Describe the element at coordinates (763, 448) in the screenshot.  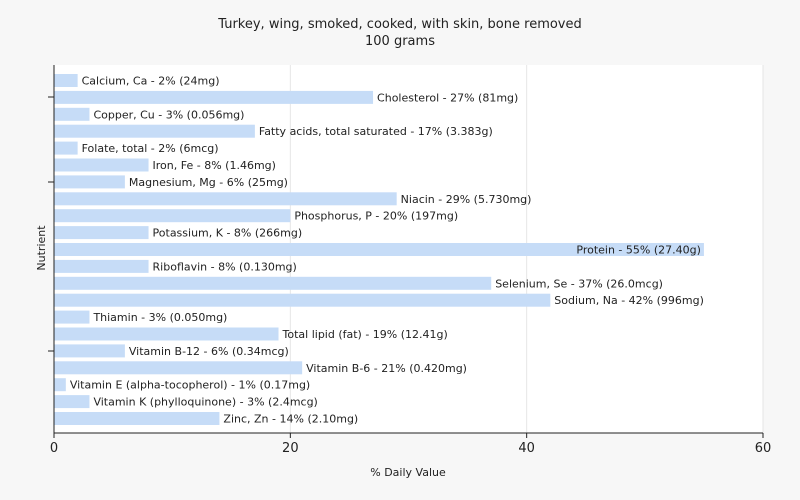
I see `x-tick-label: 60` at that location.